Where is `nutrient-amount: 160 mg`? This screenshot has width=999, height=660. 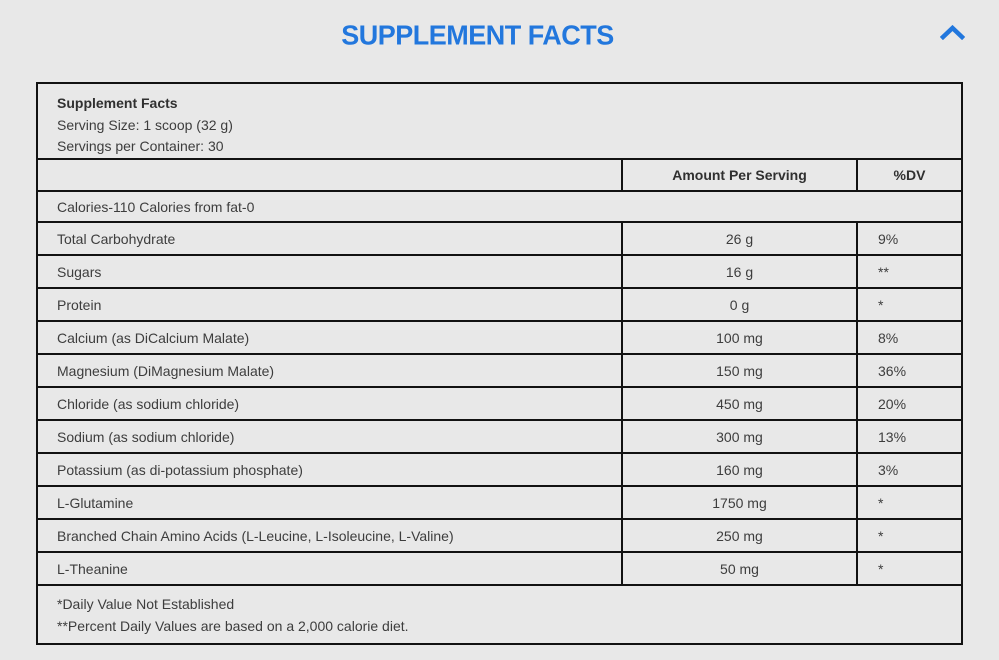 nutrient-amount: 160 mg is located at coordinates (739, 469).